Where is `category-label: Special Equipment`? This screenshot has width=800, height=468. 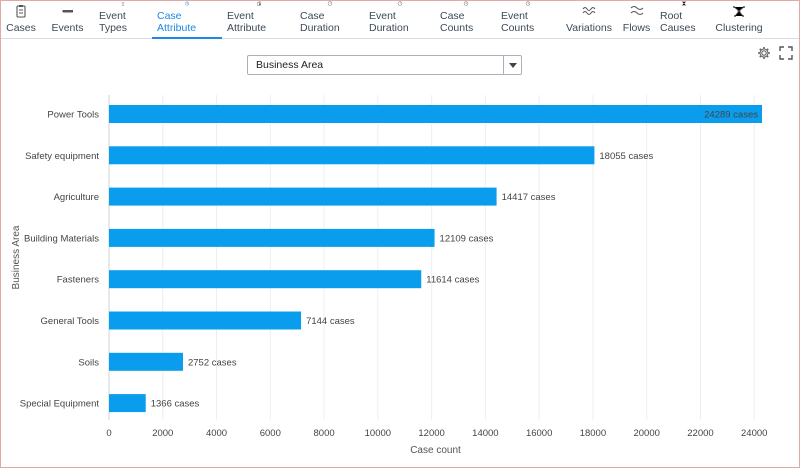 category-label: Special Equipment is located at coordinates (60, 404).